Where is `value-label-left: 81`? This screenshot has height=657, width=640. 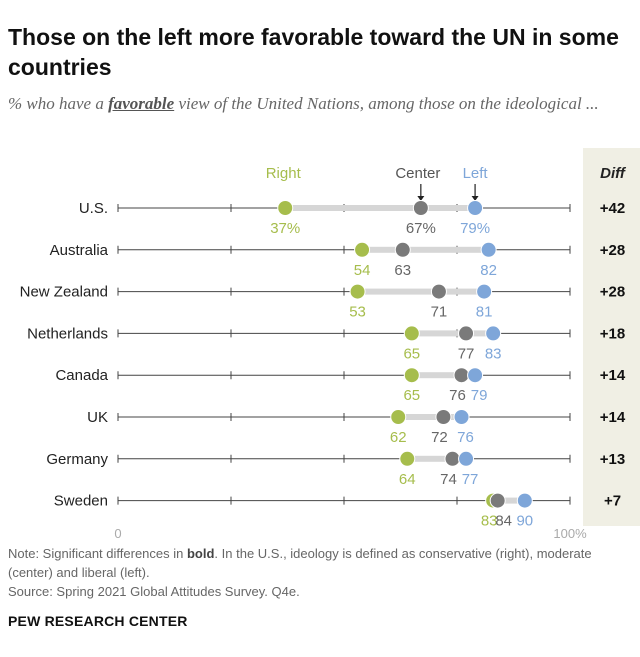
value-label-left: 81 is located at coordinates (484, 312).